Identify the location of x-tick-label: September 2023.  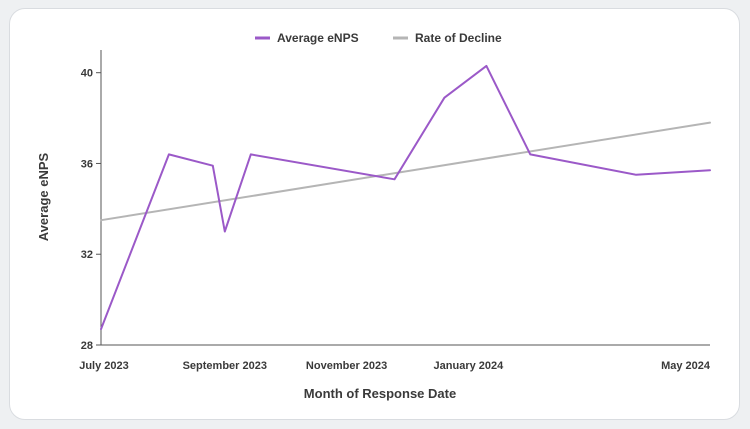
(225, 366).